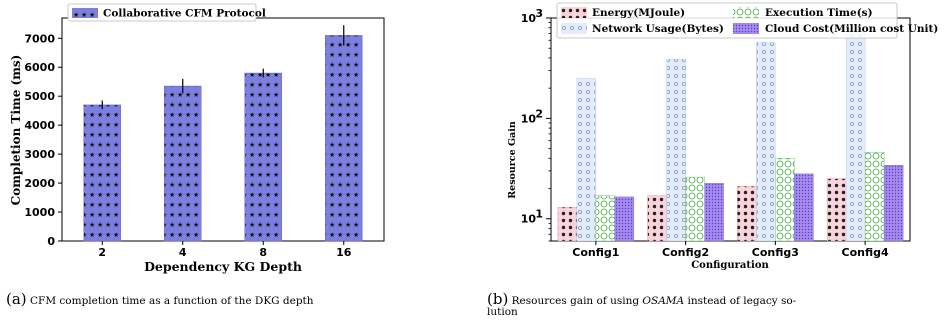 The image size is (948, 335). What do you see at coordinates (183, 252) in the screenshot?
I see `chart-a-xtick-label: 4` at bounding box center [183, 252].